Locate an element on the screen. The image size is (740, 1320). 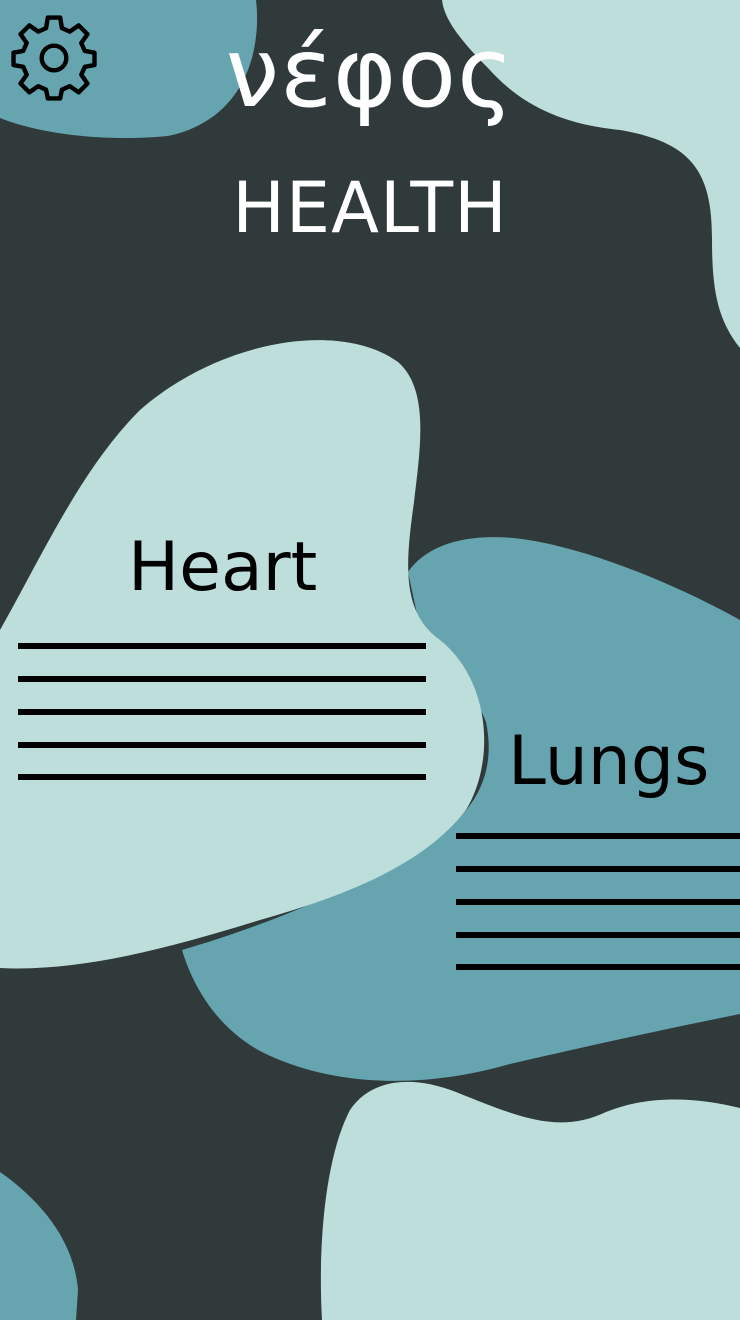
blob-bottom-left is located at coordinates (39, 1246).